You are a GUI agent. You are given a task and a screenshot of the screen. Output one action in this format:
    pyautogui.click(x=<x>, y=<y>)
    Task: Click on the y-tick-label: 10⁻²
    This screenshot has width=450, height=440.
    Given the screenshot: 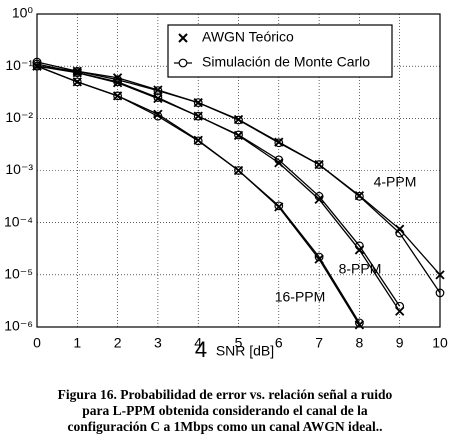 What is the action you would take?
    pyautogui.click(x=19, y=117)
    